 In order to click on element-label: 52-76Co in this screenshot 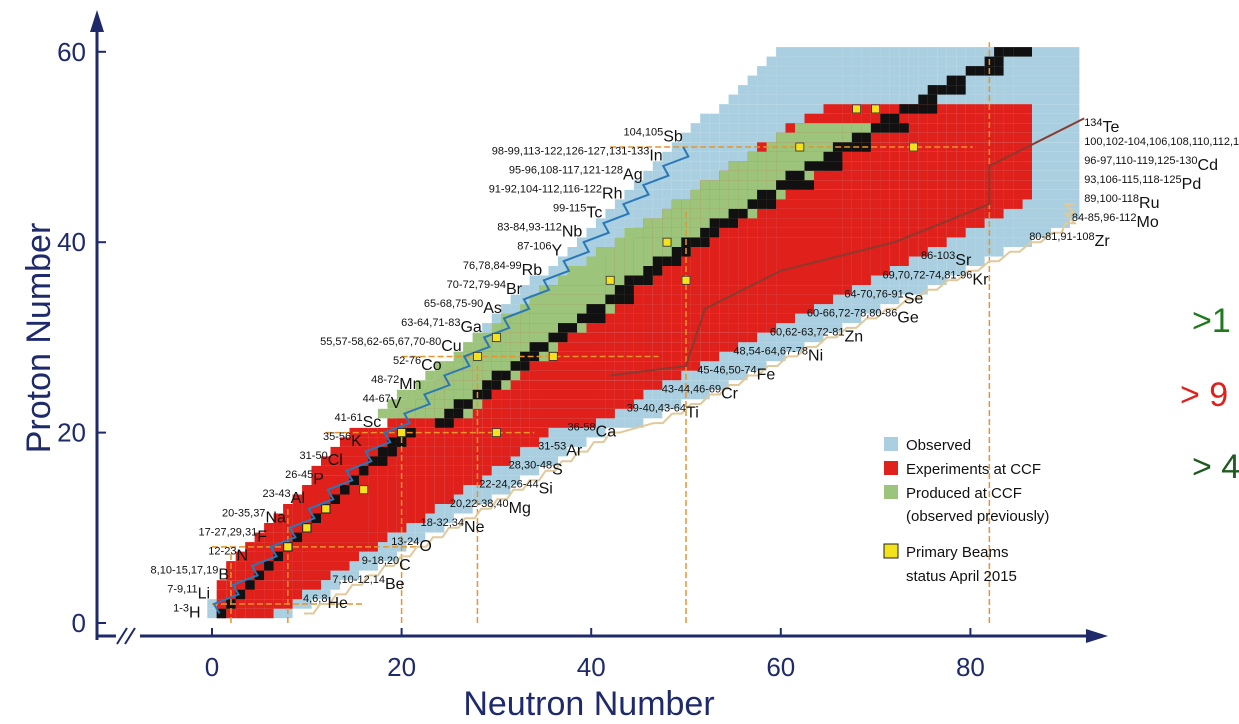, I will do `click(417, 364)`.